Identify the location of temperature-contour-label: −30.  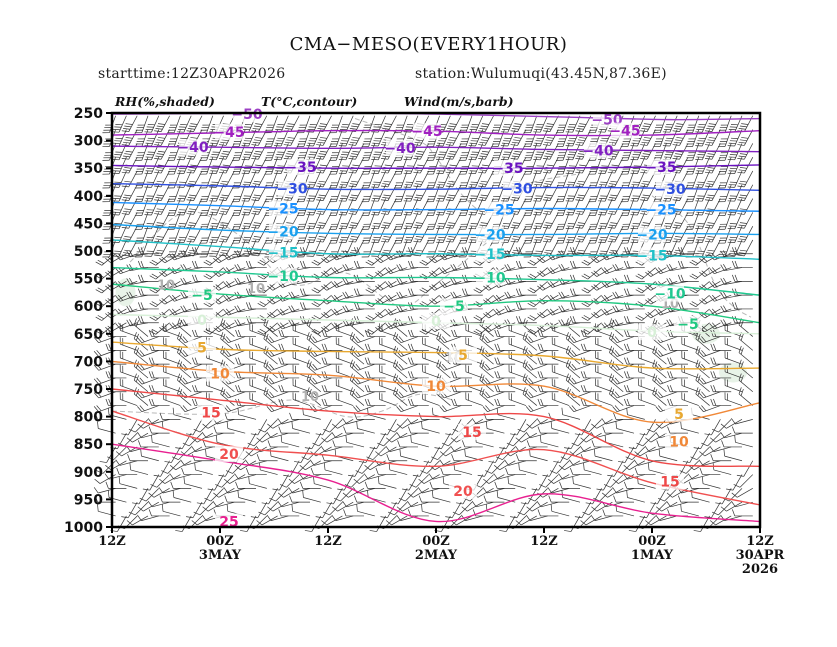
(669, 190).